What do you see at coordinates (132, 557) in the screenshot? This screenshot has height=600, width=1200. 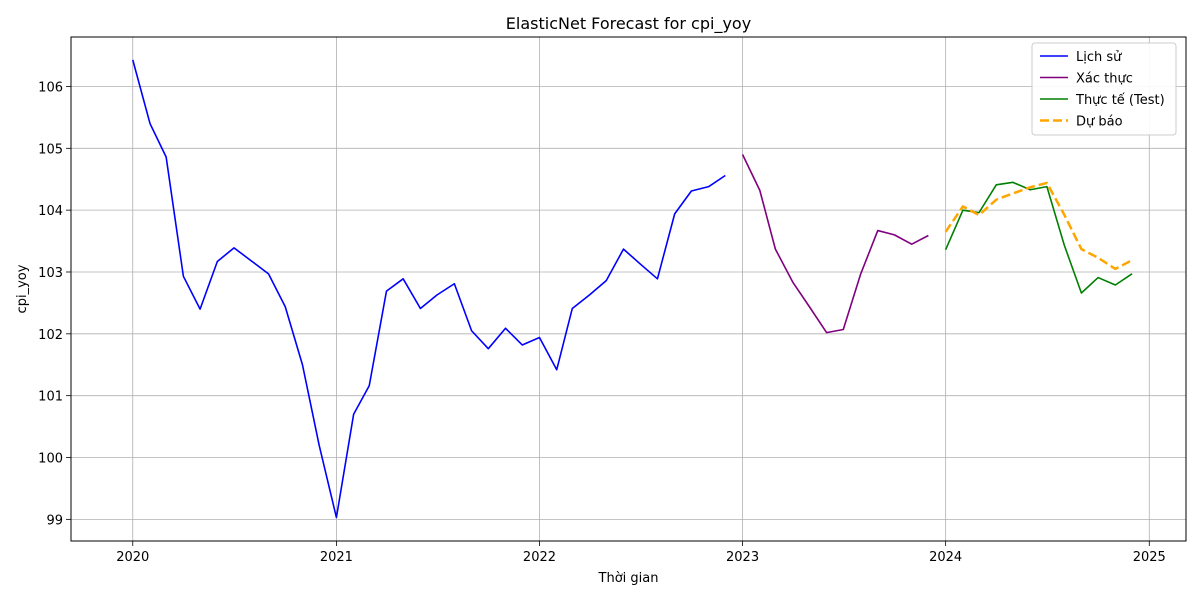 I see `x-tick-label: 2020` at bounding box center [132, 557].